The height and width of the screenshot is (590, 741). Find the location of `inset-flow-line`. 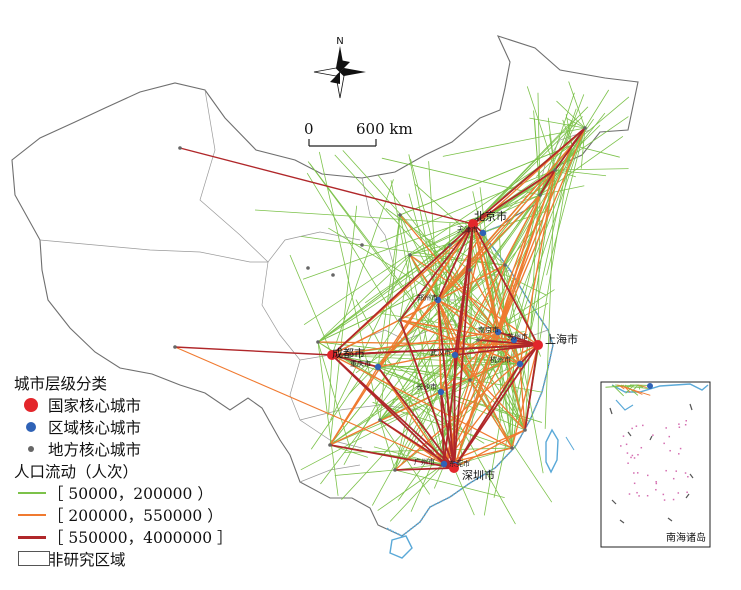

inset-flow-line is located at coordinates (633, 390).